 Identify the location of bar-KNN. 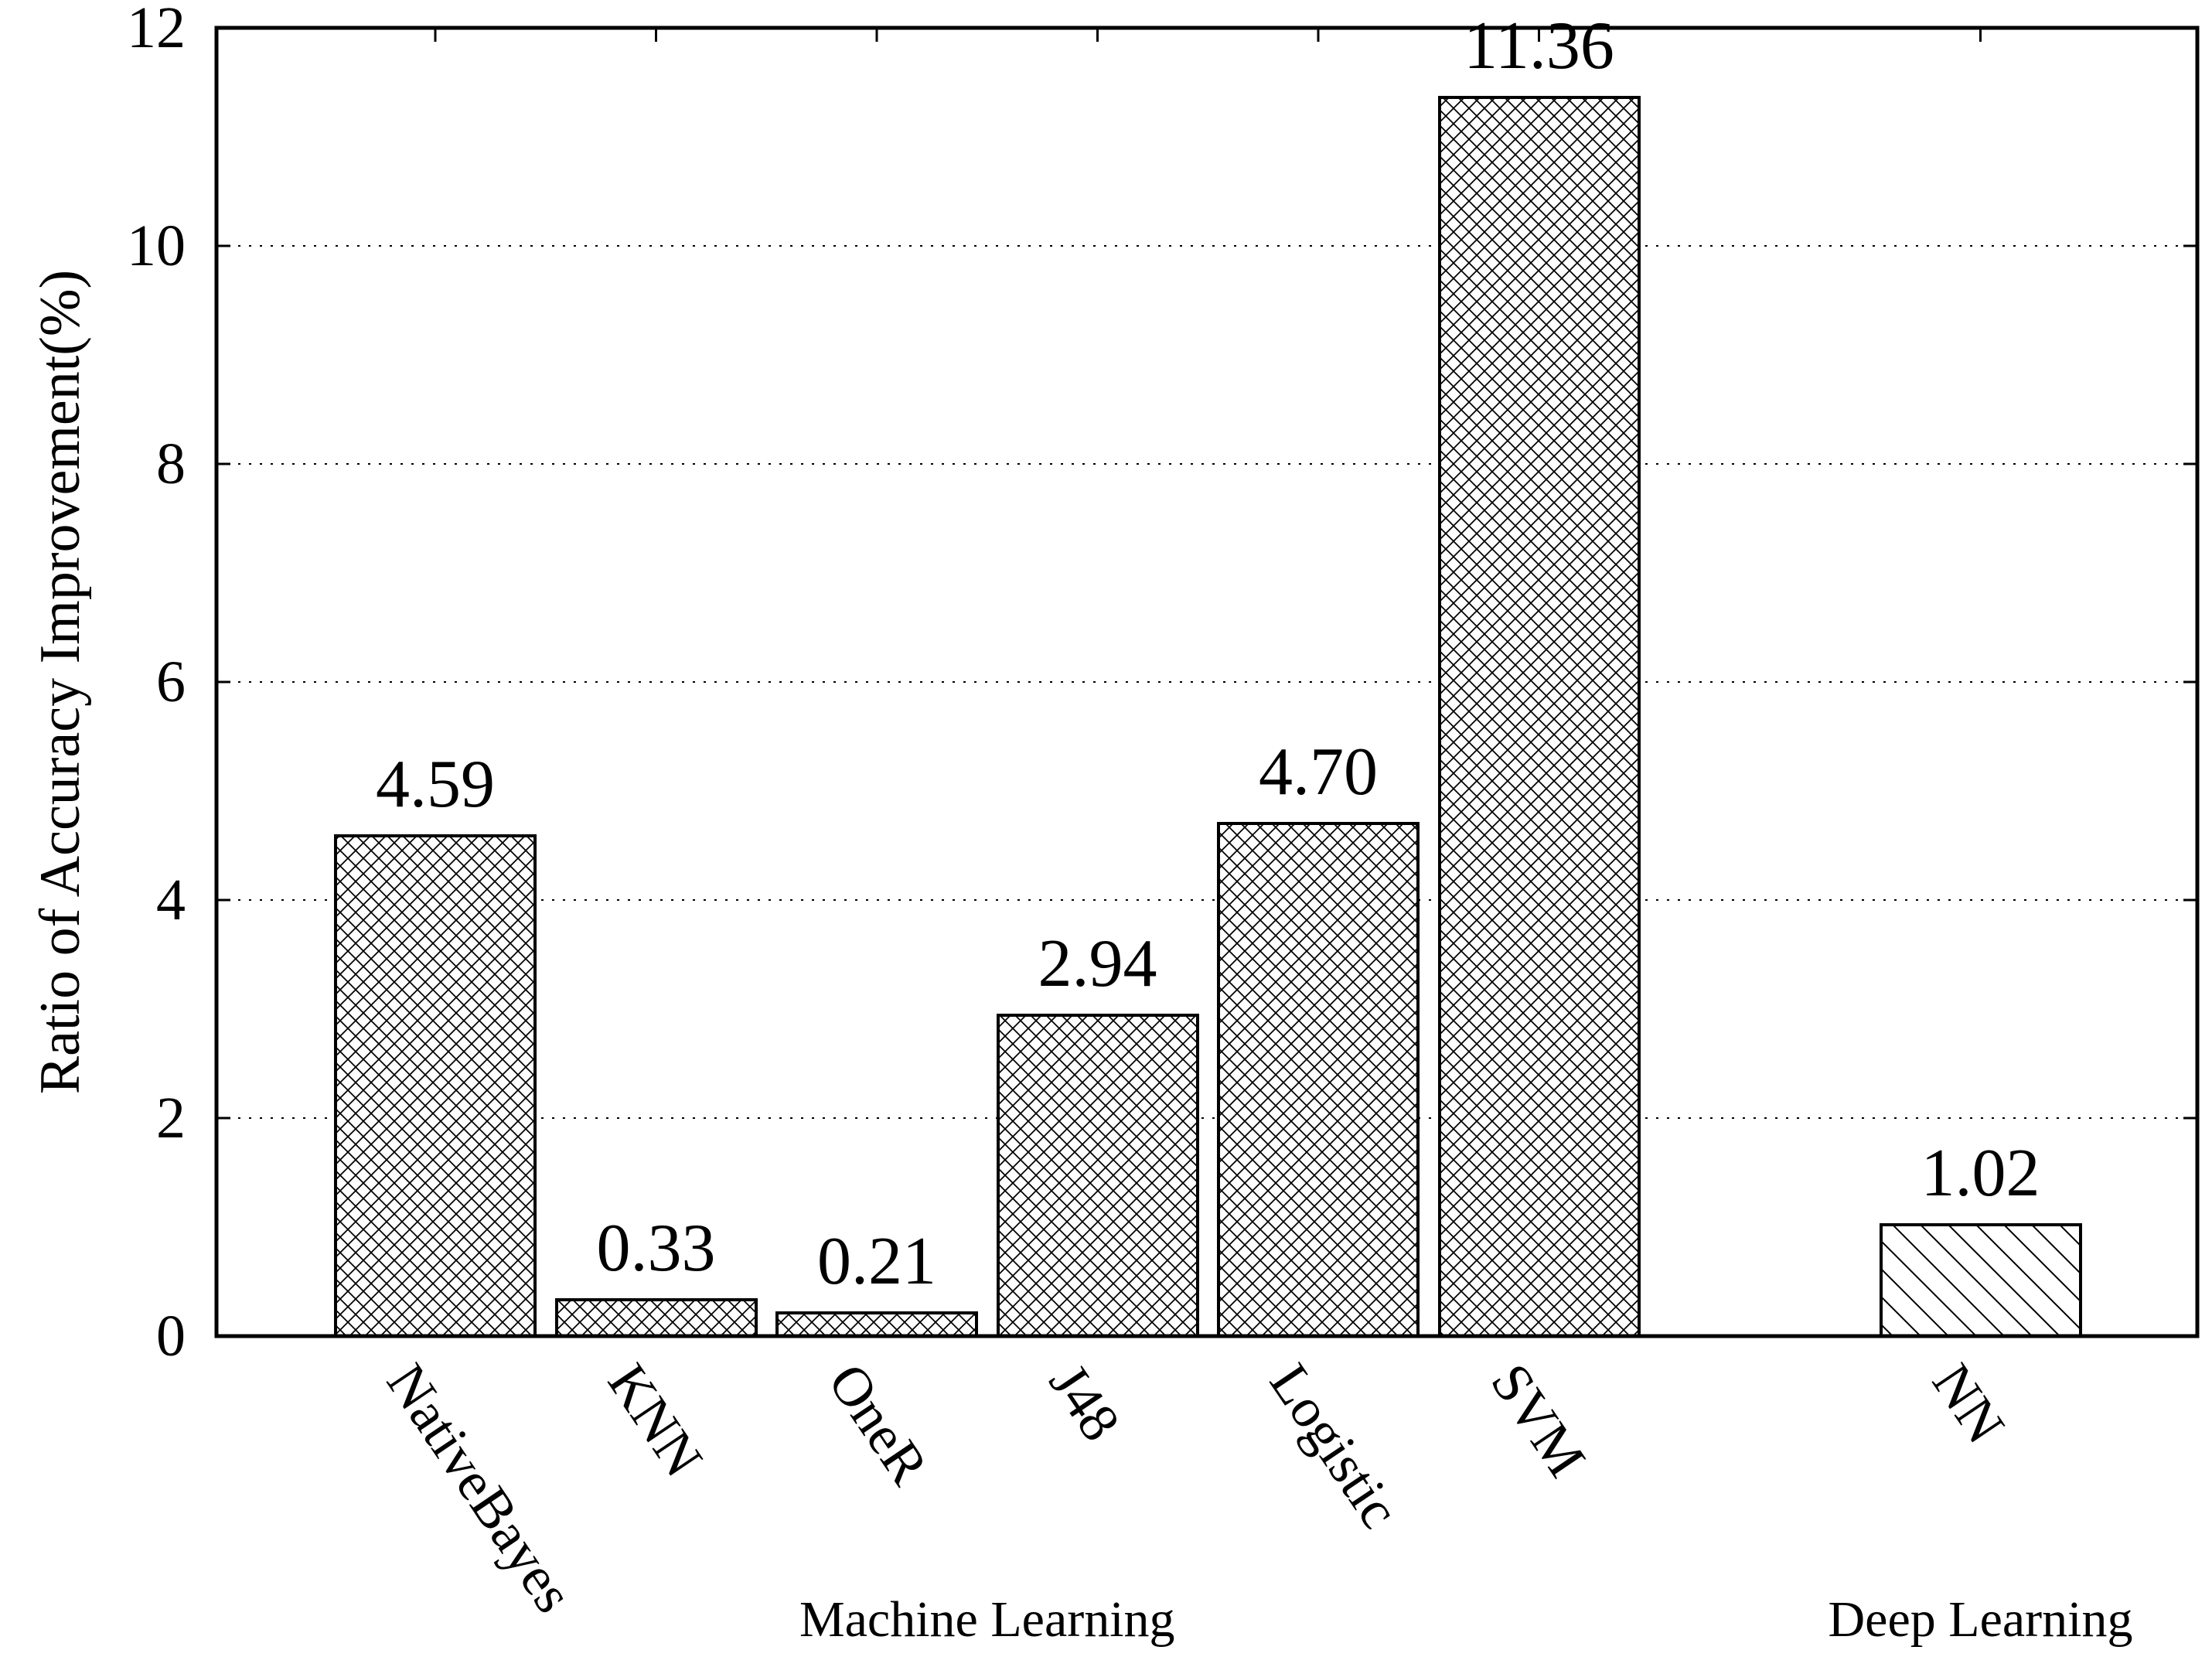
(656, 1318).